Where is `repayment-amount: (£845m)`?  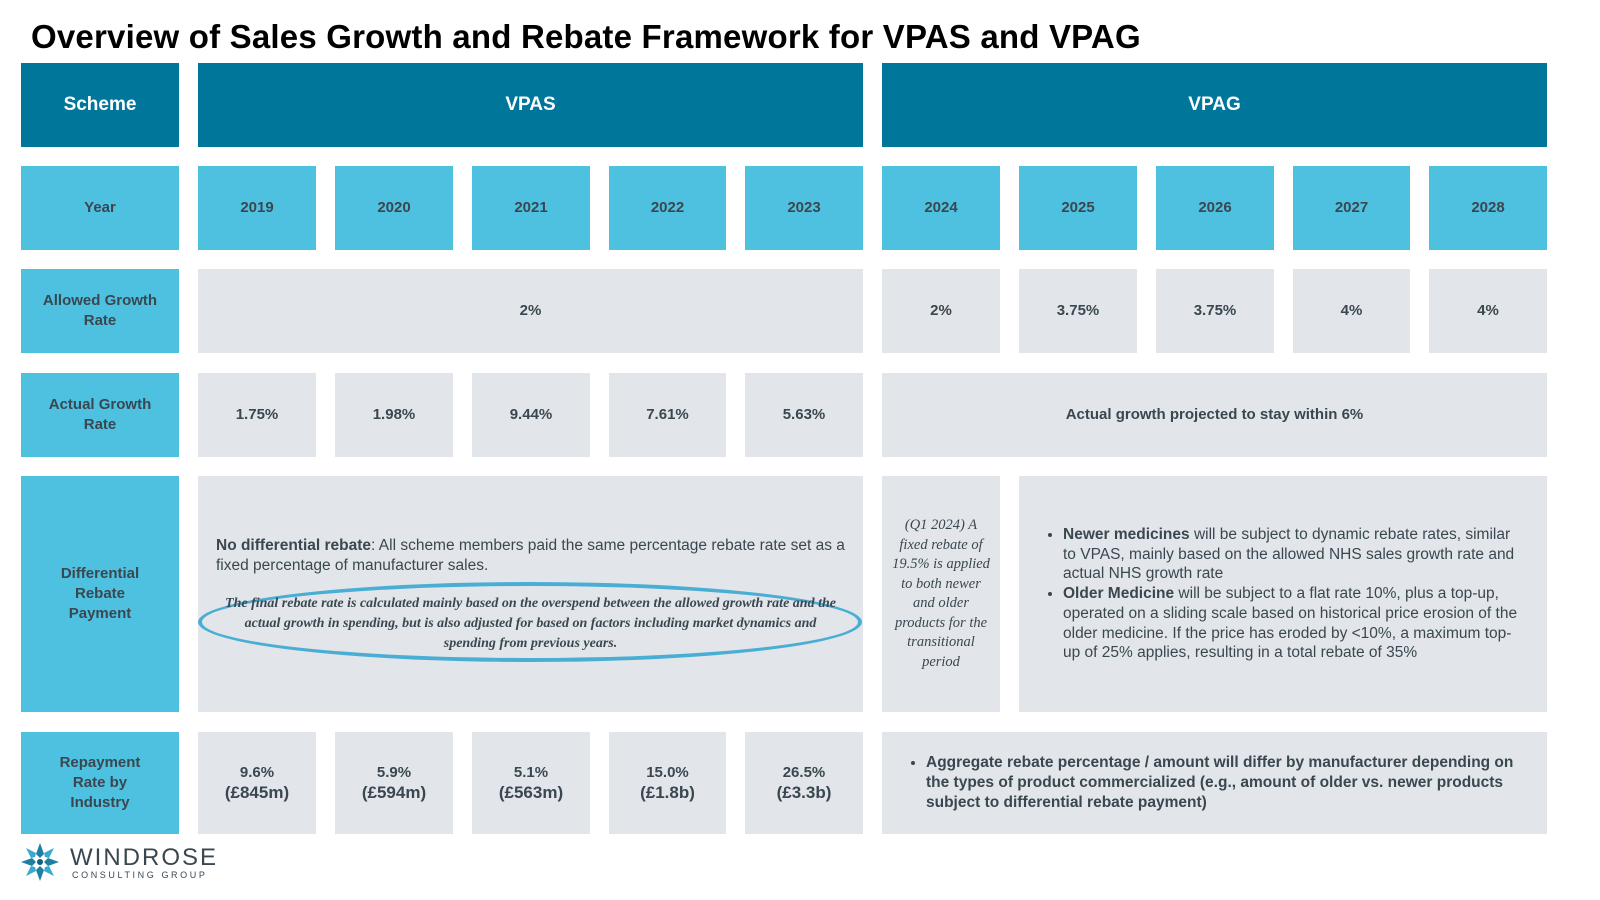
repayment-amount: (£845m) is located at coordinates (257, 792).